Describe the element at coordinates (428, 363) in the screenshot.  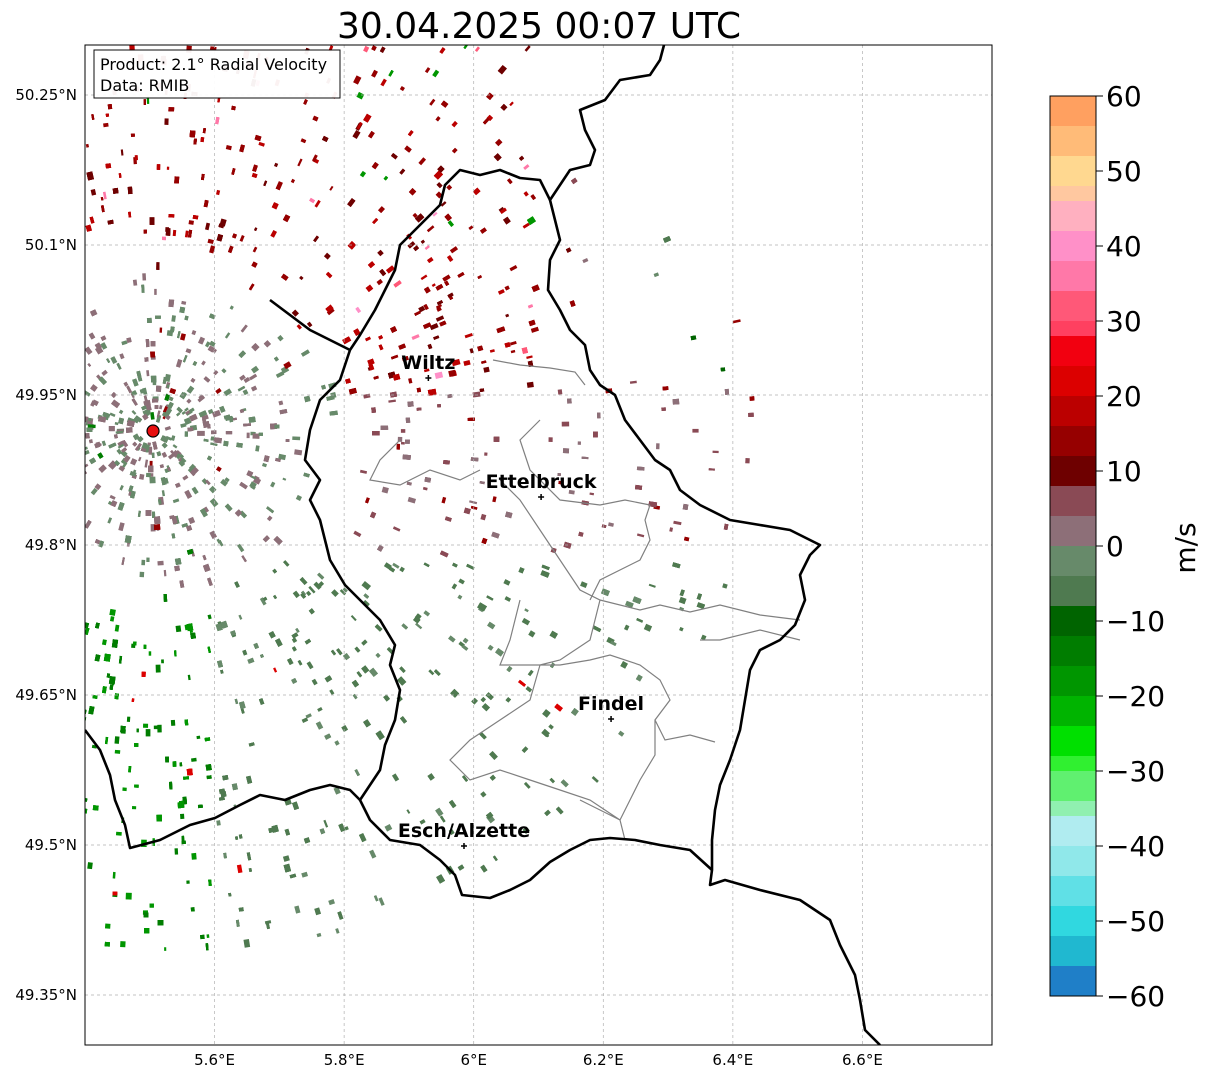
I see `city-label: Wiltz` at that location.